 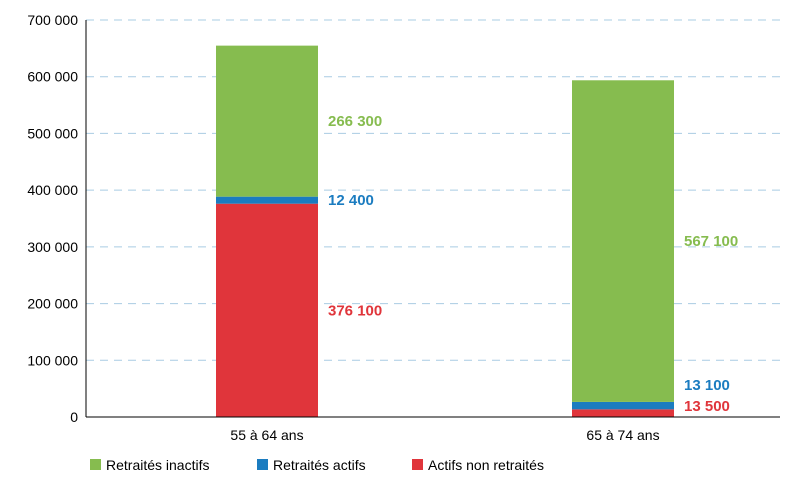 What do you see at coordinates (707, 406) in the screenshot?
I see `data-label: 13 500` at bounding box center [707, 406].